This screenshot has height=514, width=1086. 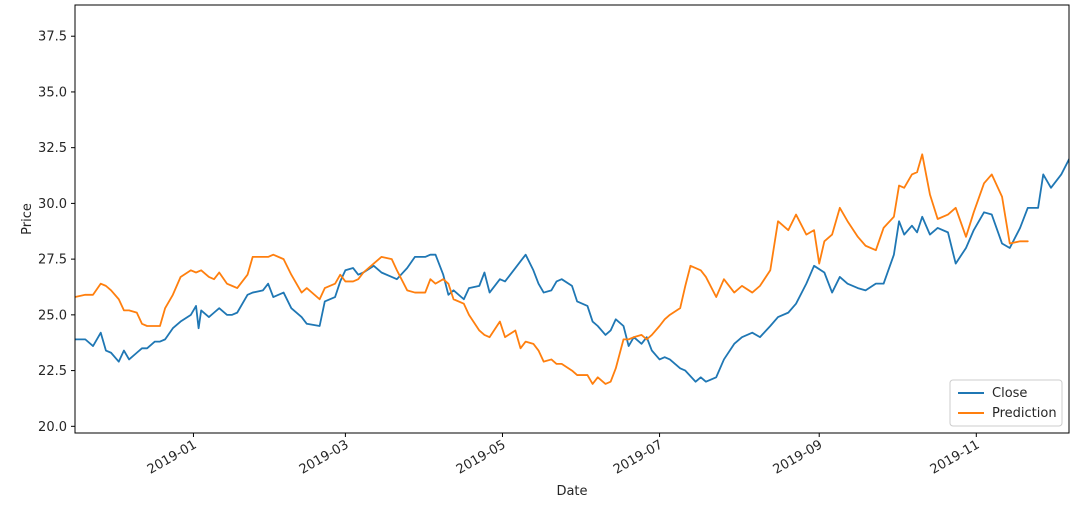 What do you see at coordinates (52, 37) in the screenshot?
I see `y-tick-label: 37.5` at bounding box center [52, 37].